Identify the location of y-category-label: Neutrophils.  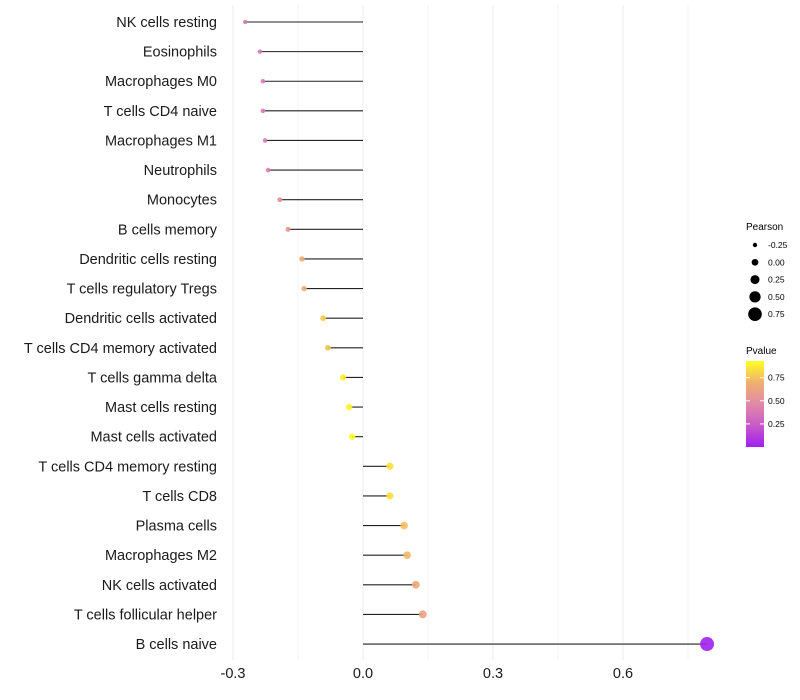
(180, 171).